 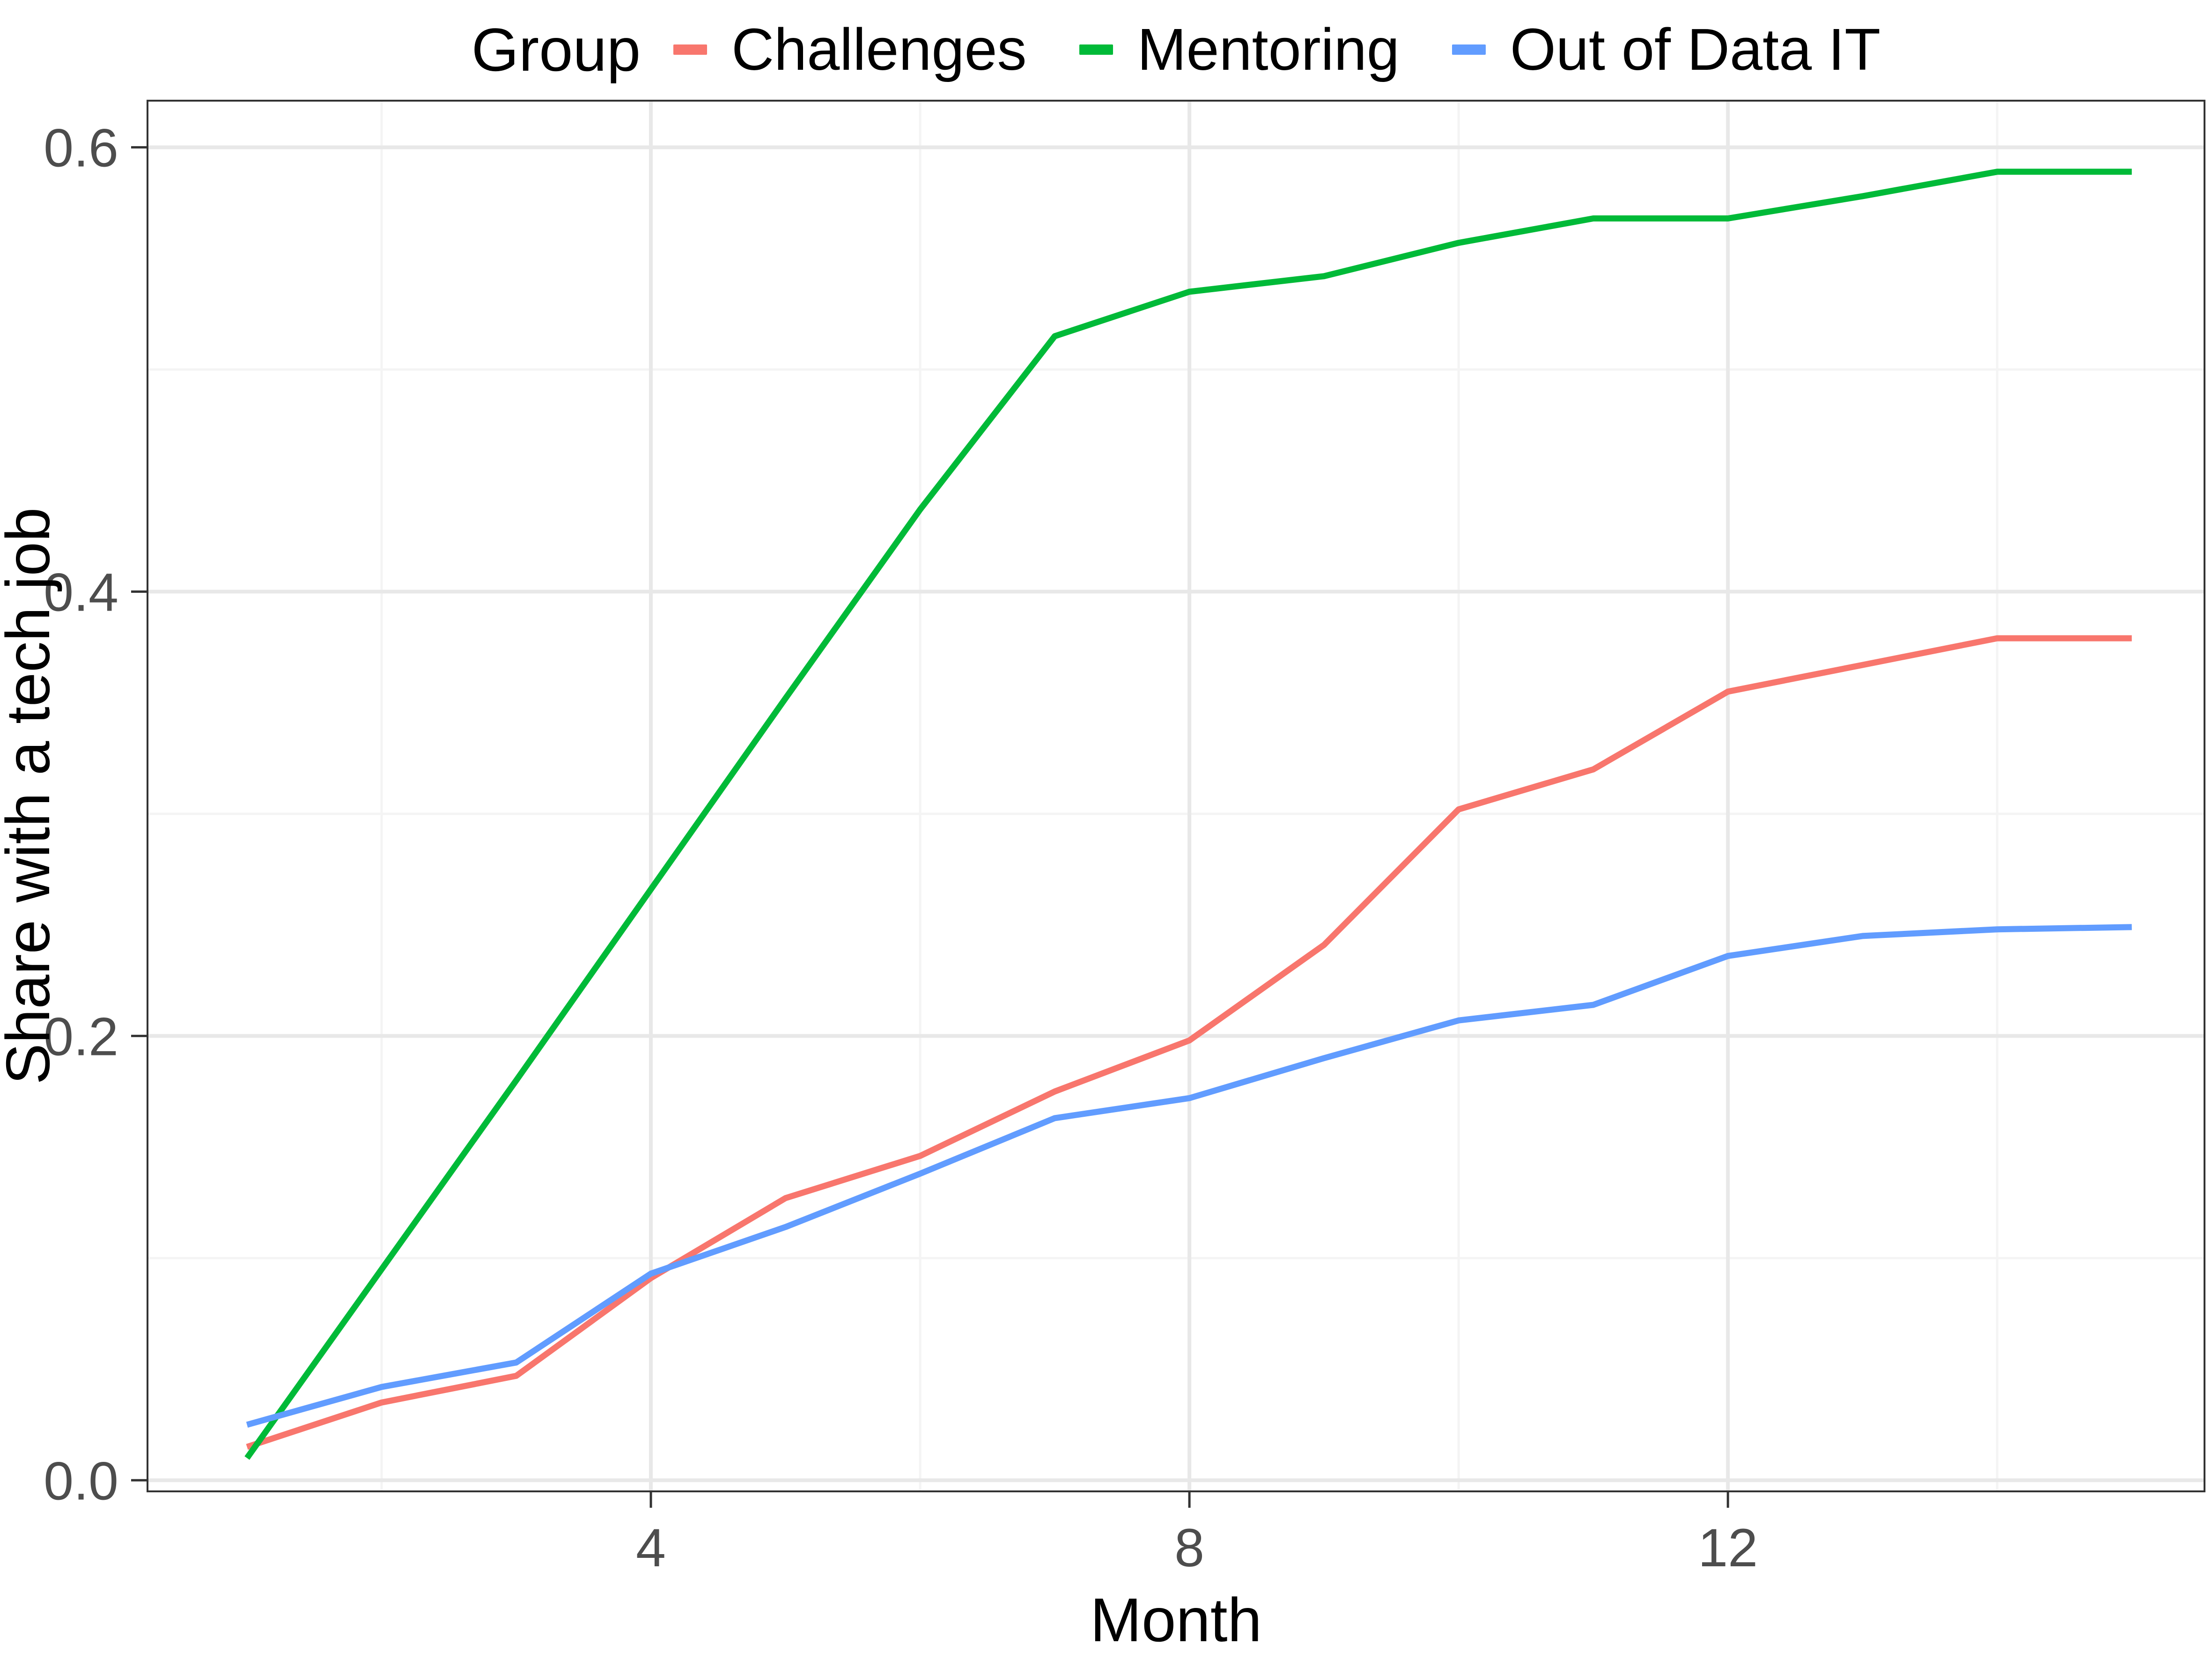 I want to click on mentoring-line-key-icon, so click(x=1096, y=49).